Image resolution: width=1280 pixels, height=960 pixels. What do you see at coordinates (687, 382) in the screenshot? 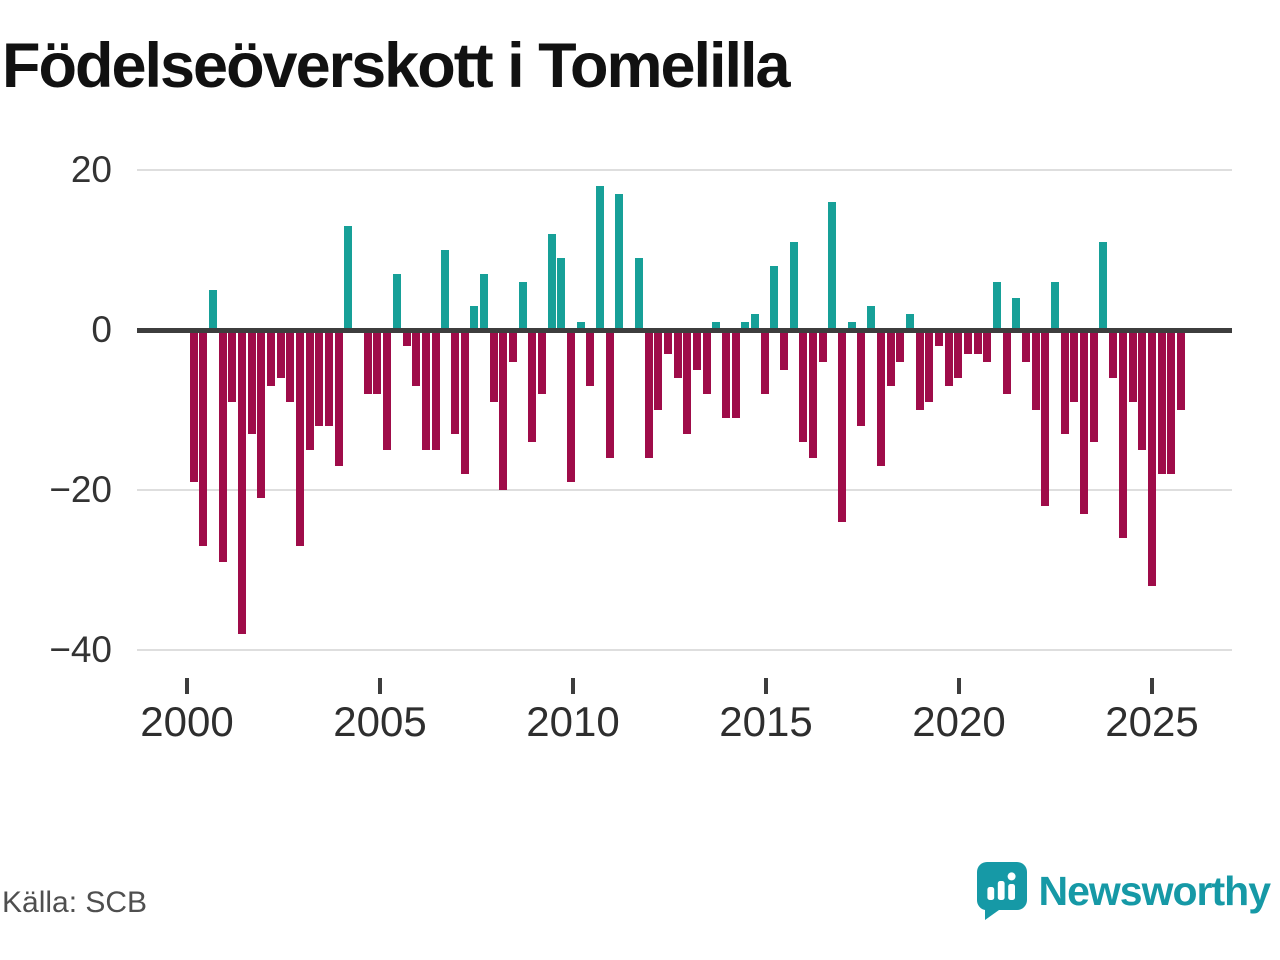
I see `bar-2012Q4` at bounding box center [687, 382].